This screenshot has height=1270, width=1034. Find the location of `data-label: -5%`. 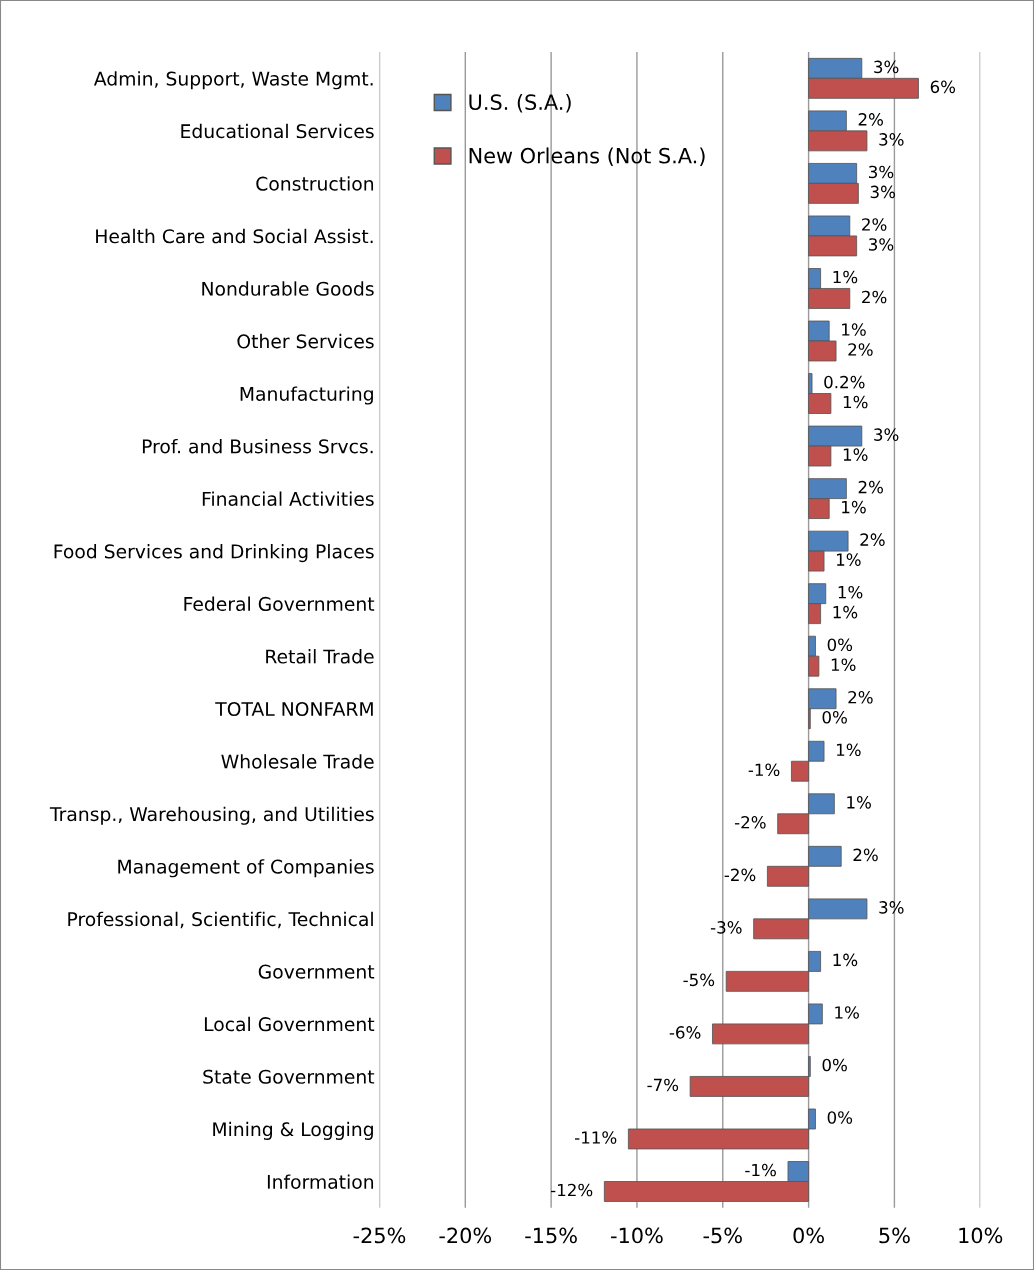

data-label: -5% is located at coordinates (699, 980).